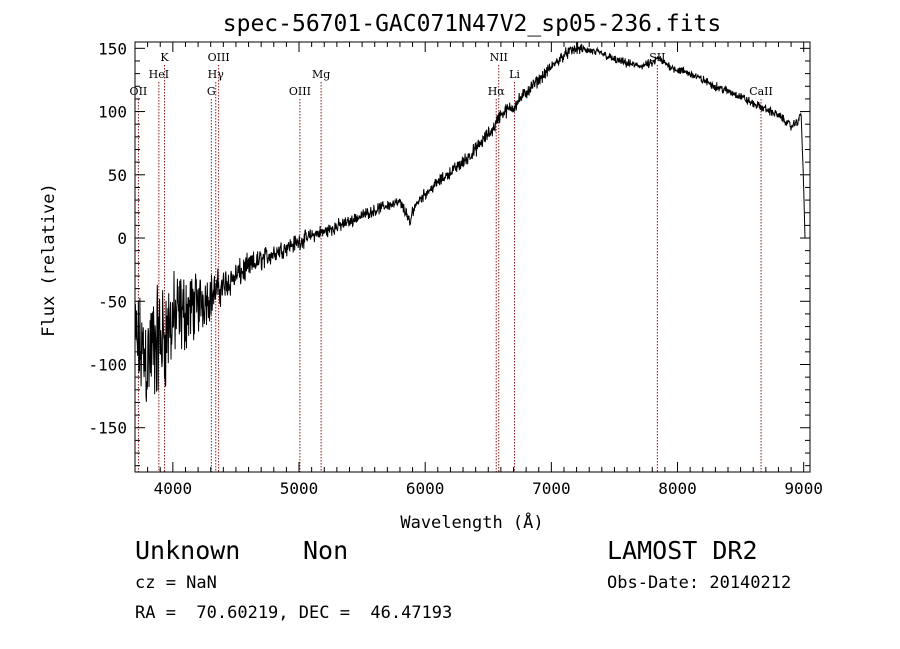  I want to click on x-tick-label: 9000, so click(803, 488).